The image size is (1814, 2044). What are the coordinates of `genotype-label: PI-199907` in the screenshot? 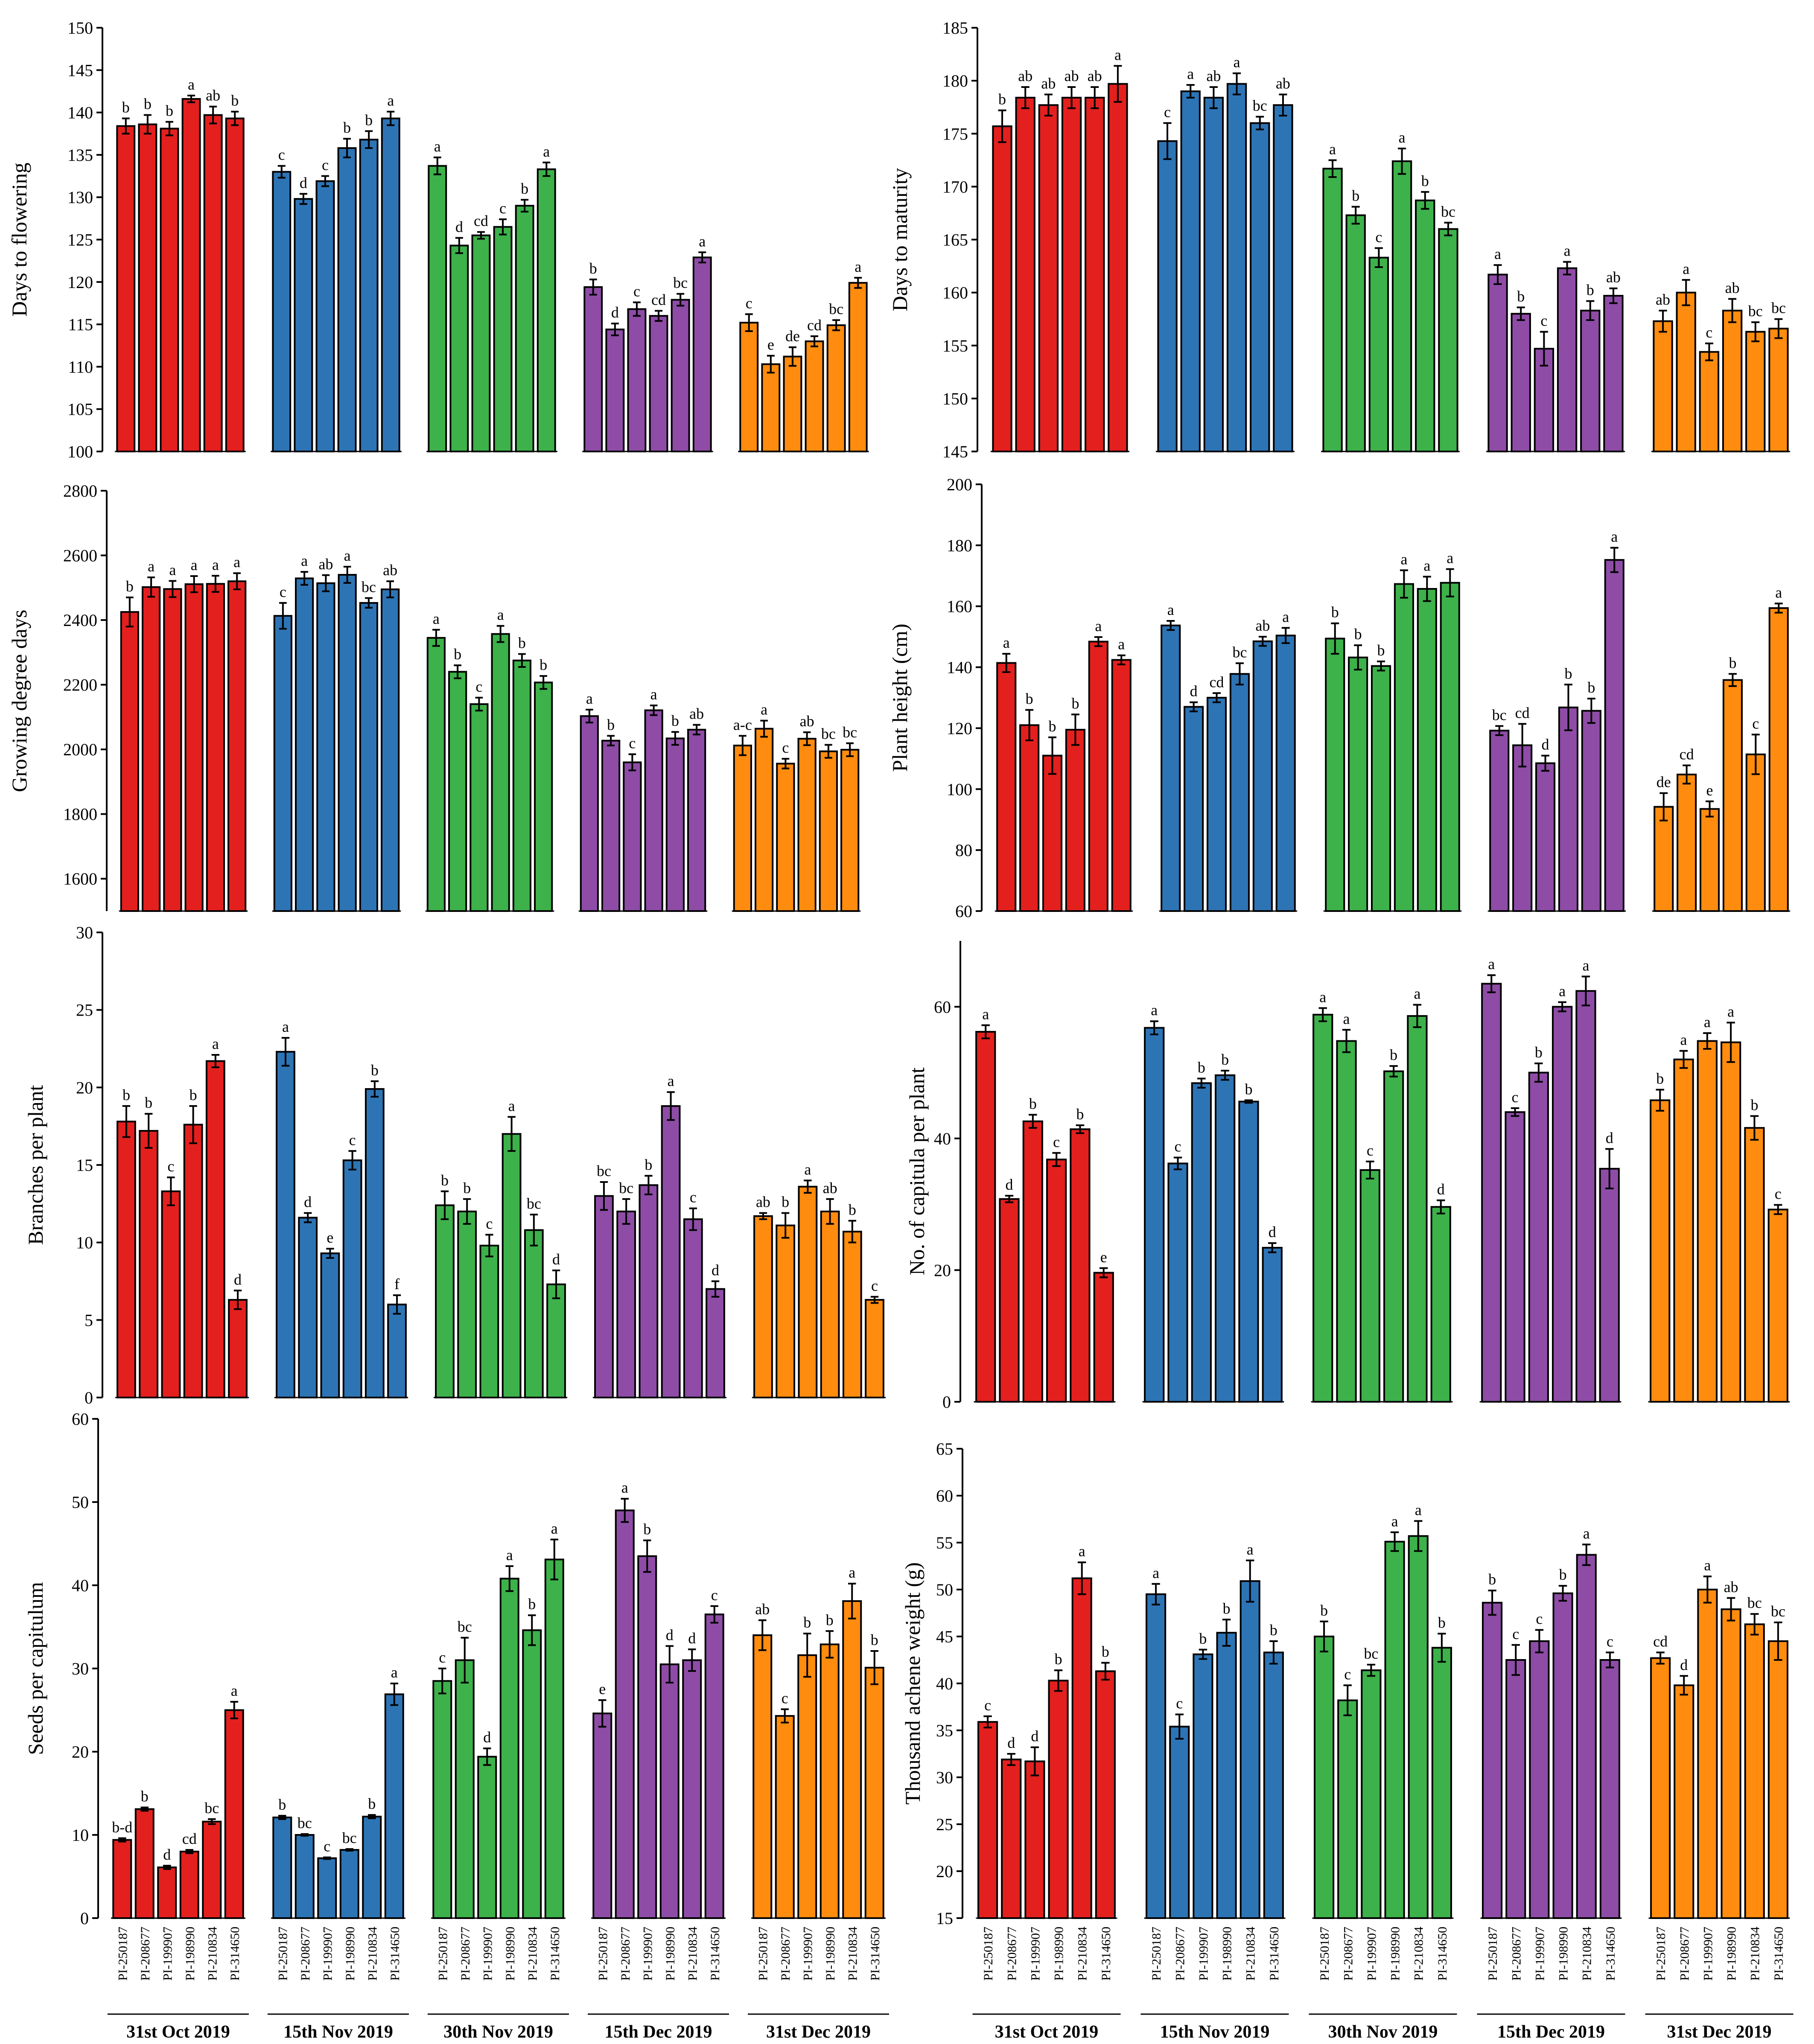 It's located at (167, 1954).